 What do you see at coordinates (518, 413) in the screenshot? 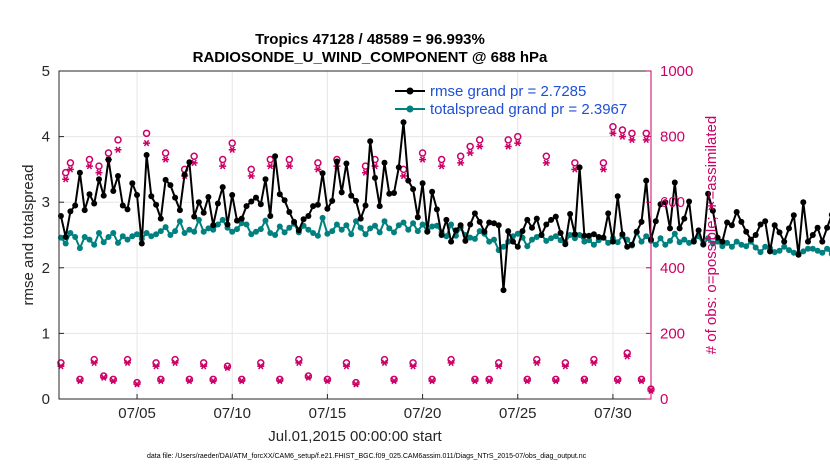
I see `x-tick-label: 07/25` at bounding box center [518, 413].